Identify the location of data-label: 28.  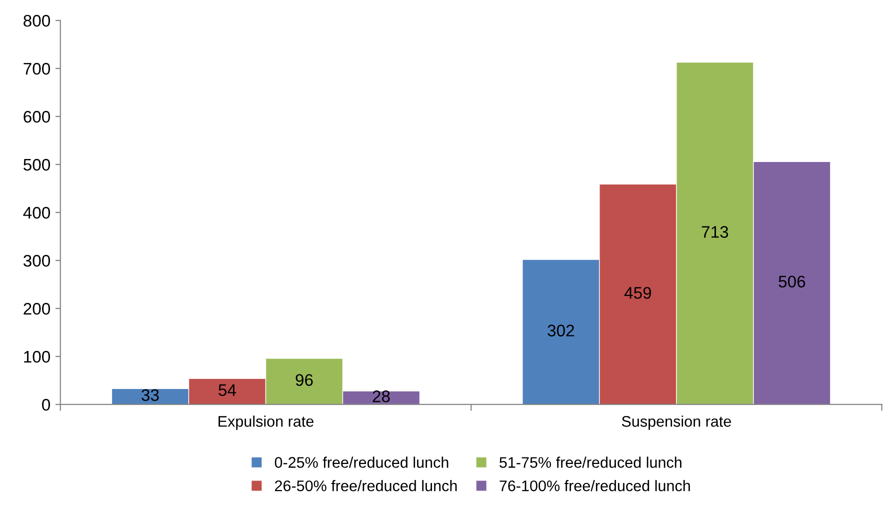
(381, 396).